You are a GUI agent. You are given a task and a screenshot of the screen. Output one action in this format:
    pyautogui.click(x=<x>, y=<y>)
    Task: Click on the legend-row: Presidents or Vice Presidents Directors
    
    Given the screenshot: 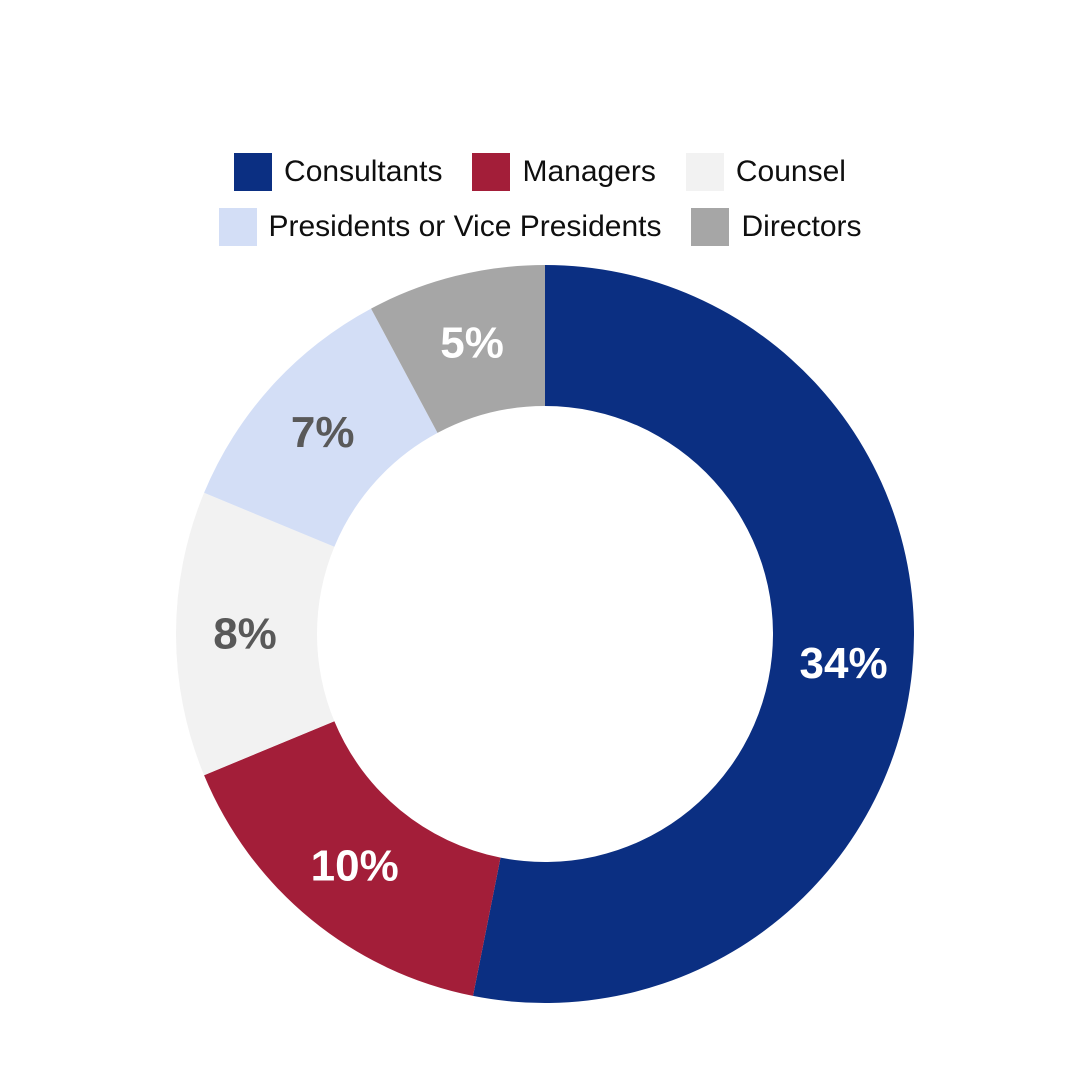 What is the action you would take?
    pyautogui.click(x=540, y=227)
    